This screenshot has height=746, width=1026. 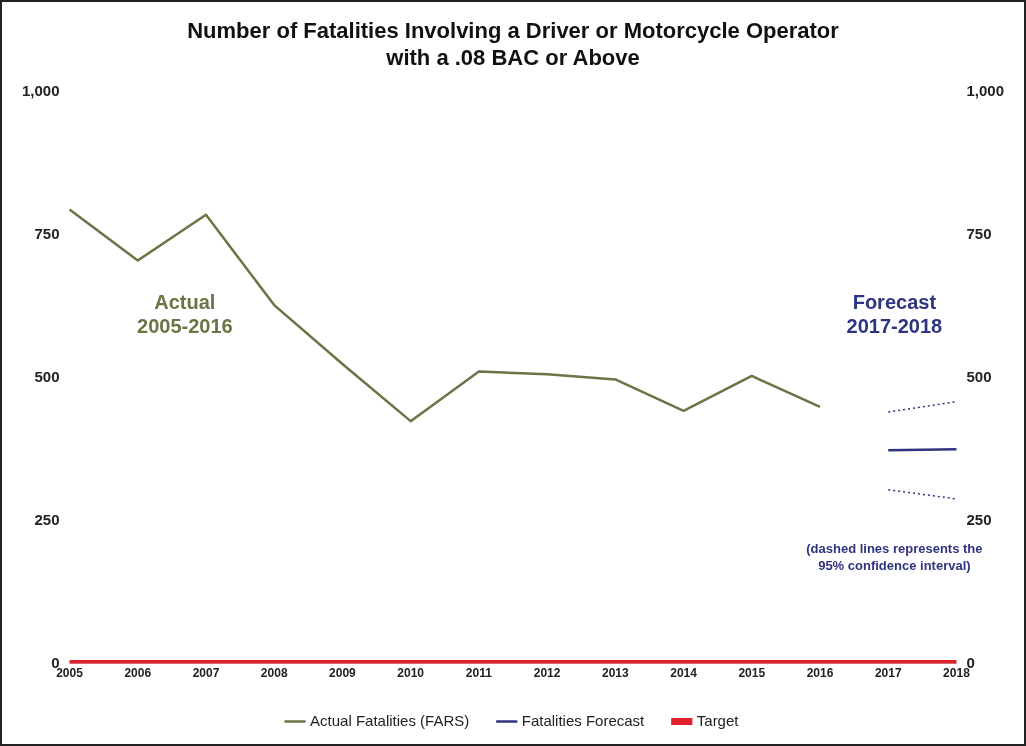 I want to click on y-tick-label: 750, so click(x=47, y=233).